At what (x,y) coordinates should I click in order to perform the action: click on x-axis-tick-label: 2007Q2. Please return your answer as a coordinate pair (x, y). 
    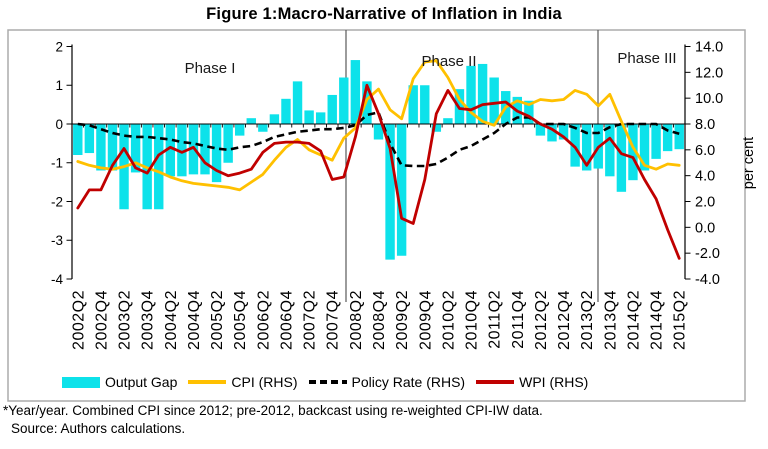
    Looking at the image, I should click on (310, 320).